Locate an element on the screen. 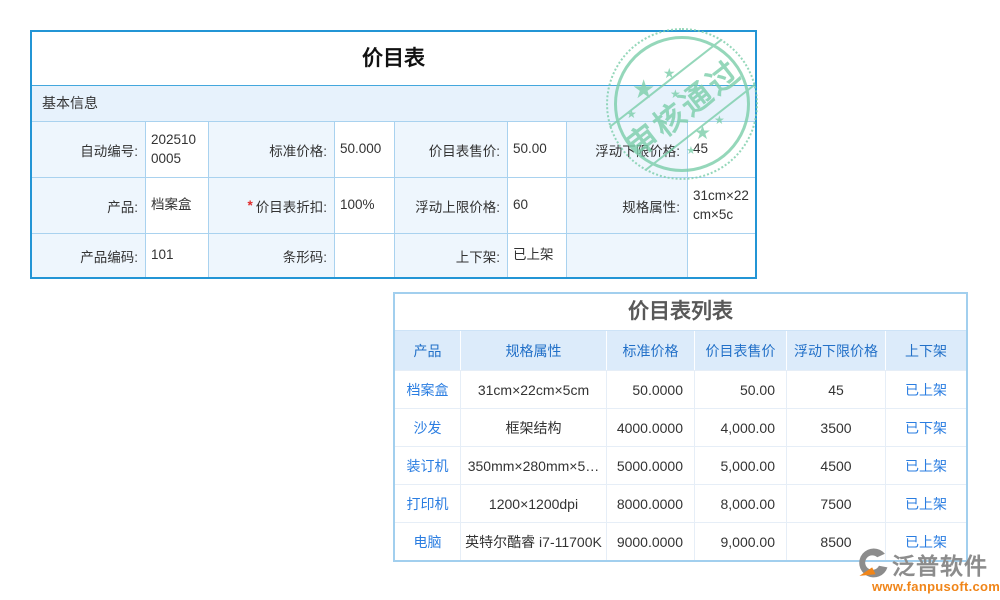 This screenshot has height=600, width=1000. cell-standard-price: 5000.0000 is located at coordinates (651, 465).